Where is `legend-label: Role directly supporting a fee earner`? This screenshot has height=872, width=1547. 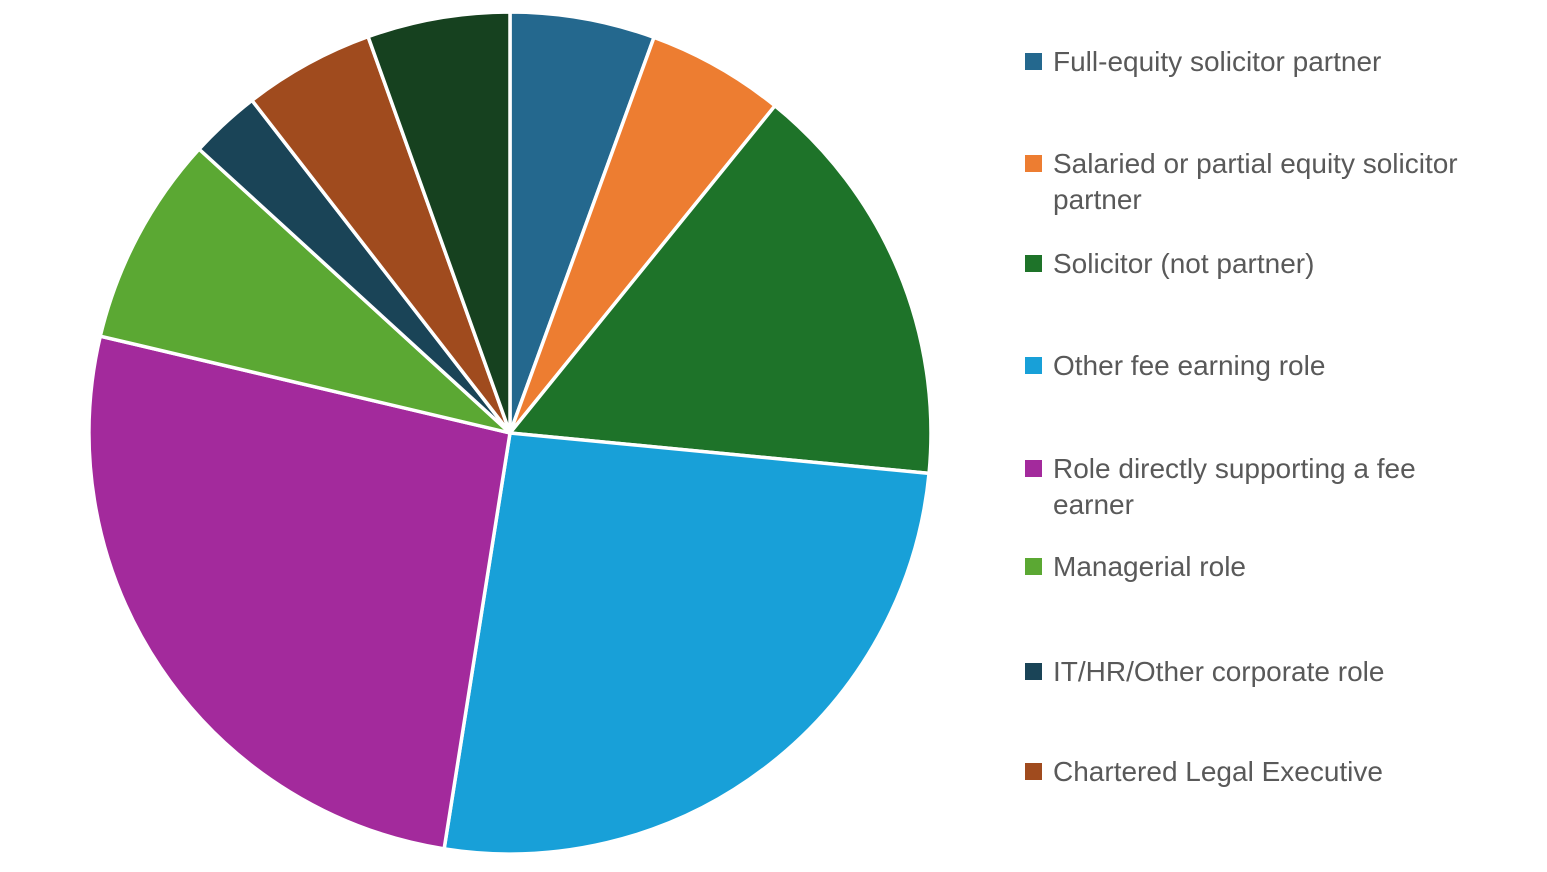
legend-label: Role directly supporting a fee earner is located at coordinates (1234, 486).